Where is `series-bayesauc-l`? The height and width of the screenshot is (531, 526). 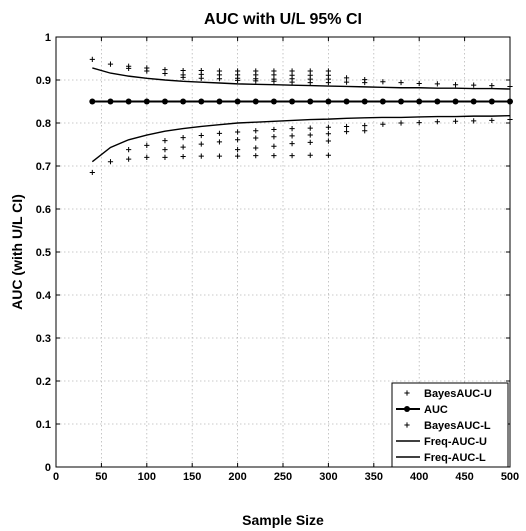 series-bayesauc-l is located at coordinates (301, 146).